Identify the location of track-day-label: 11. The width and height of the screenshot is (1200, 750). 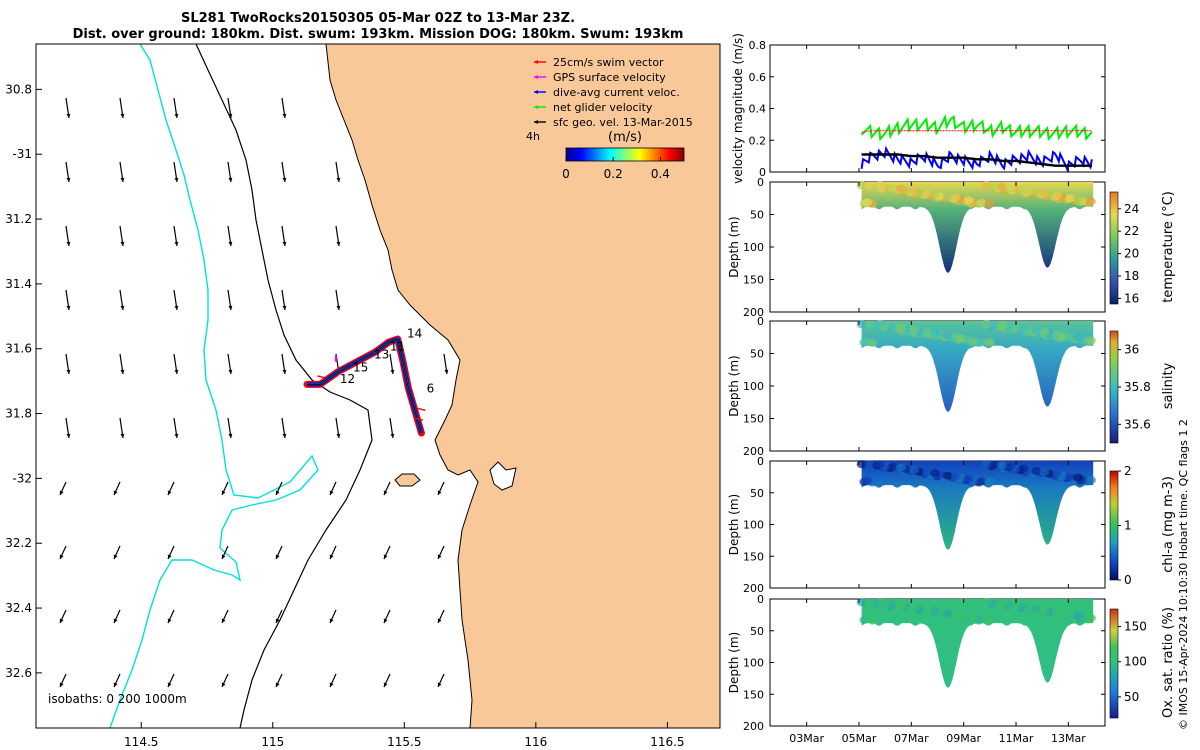
(397, 346).